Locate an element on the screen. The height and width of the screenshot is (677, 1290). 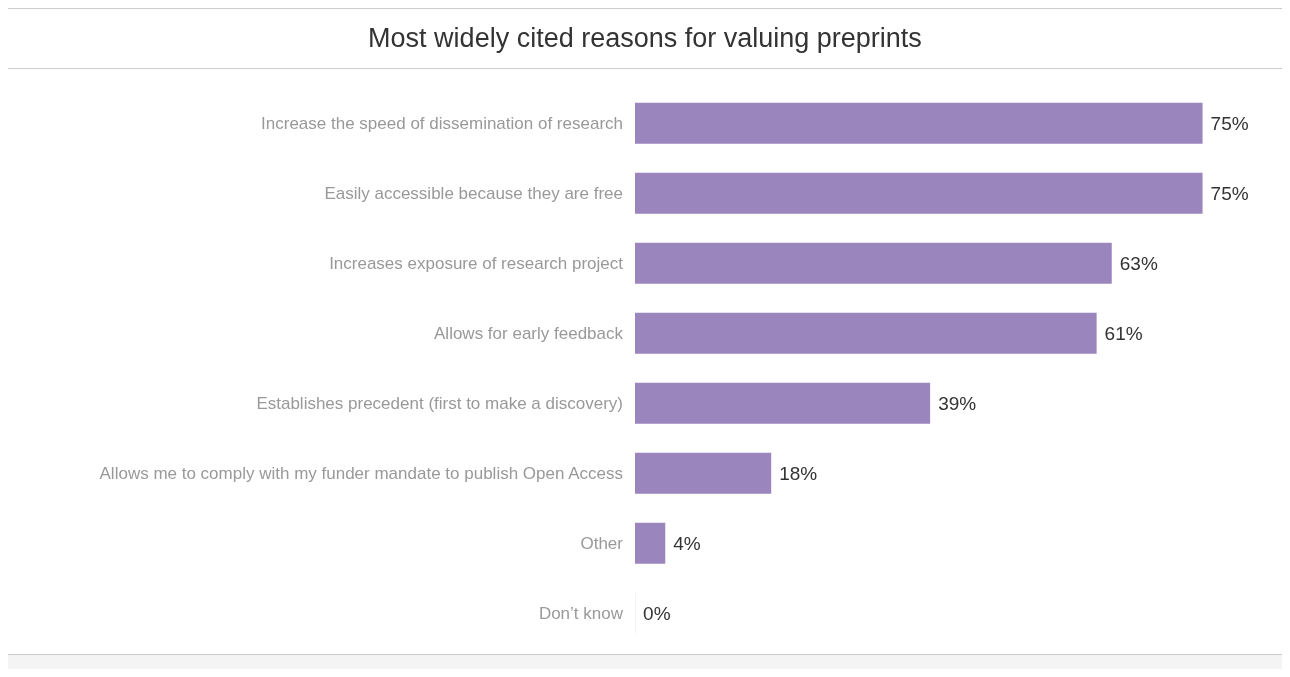
y-tick-label: Allows for early feedback is located at coordinates (529, 334).